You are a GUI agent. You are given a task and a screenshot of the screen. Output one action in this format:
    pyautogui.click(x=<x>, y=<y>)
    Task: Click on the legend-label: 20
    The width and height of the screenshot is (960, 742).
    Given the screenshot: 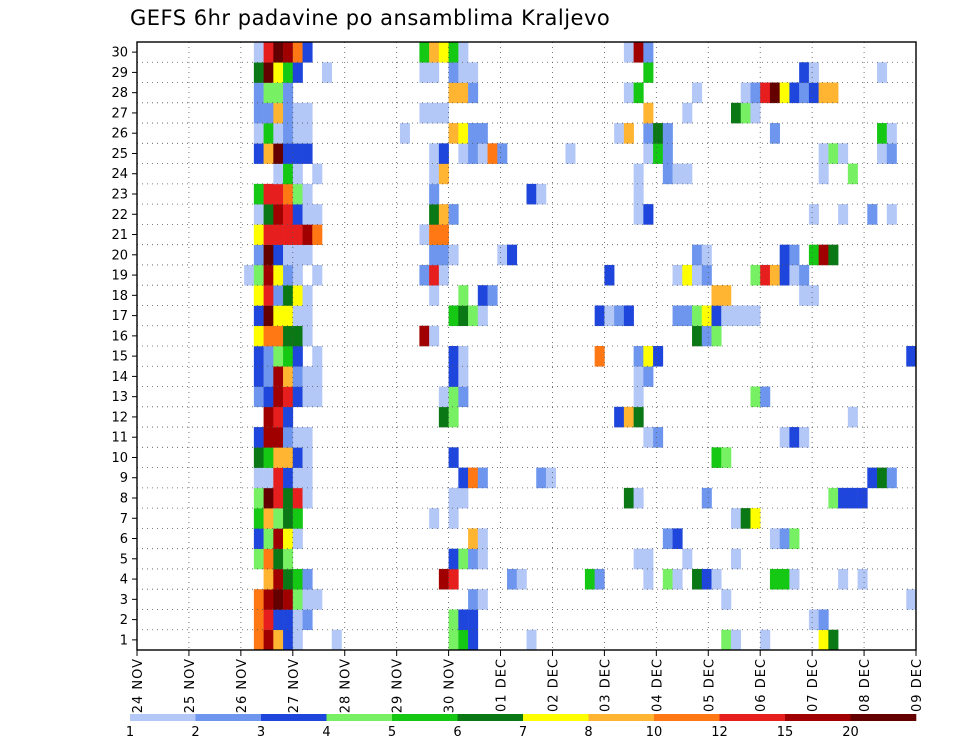 What is the action you would take?
    pyautogui.click(x=850, y=732)
    